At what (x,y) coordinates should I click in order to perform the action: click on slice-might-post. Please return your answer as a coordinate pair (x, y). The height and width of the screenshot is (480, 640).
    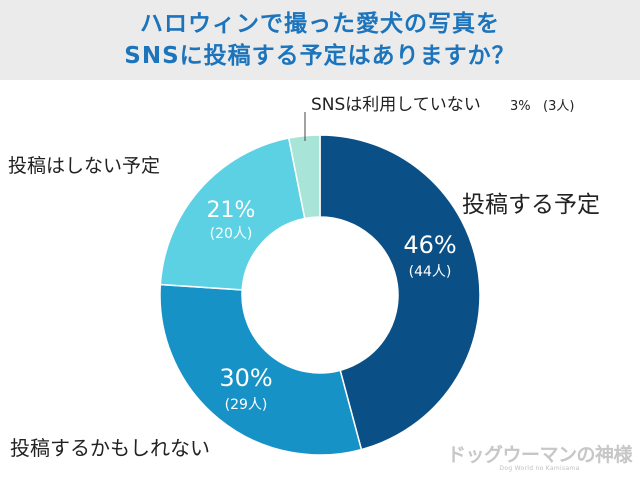
    Looking at the image, I should click on (261, 369).